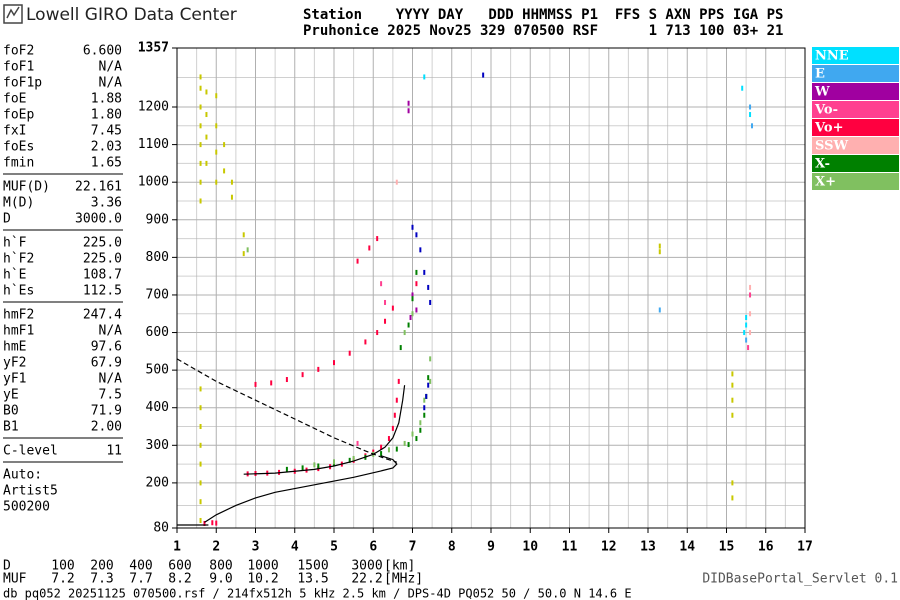  What do you see at coordinates (256, 547) in the screenshot?
I see `x-tick-label: 3` at bounding box center [256, 547].